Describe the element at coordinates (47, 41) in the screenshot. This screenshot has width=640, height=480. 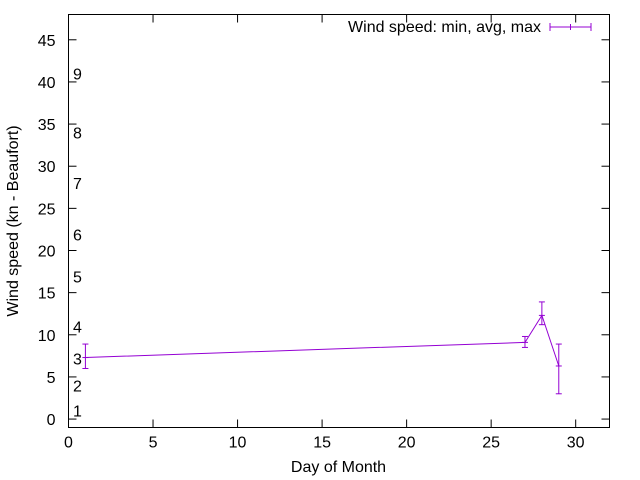
I see `y-tick-label: 45` at that location.